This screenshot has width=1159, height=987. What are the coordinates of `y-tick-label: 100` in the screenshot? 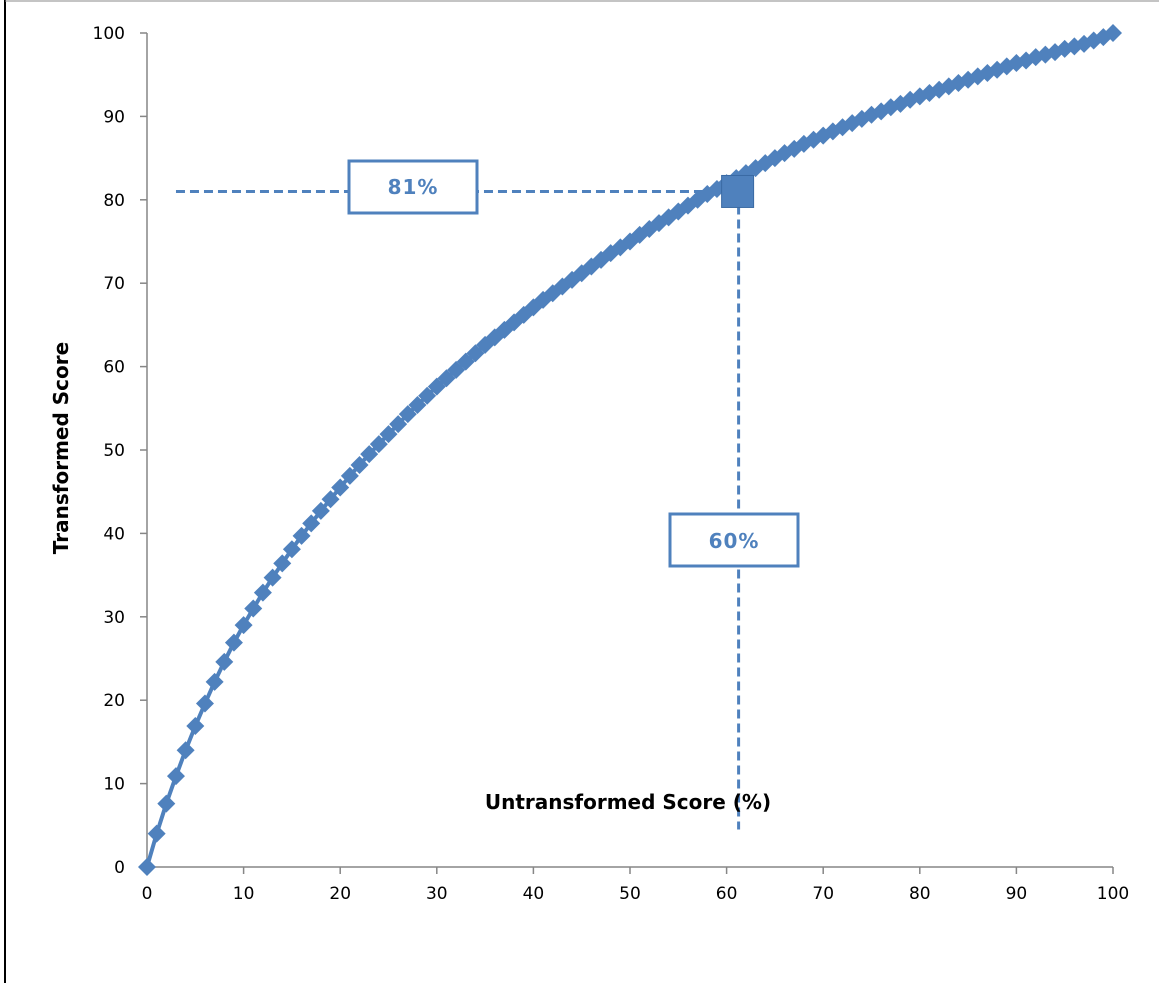 It's located at (109, 34).